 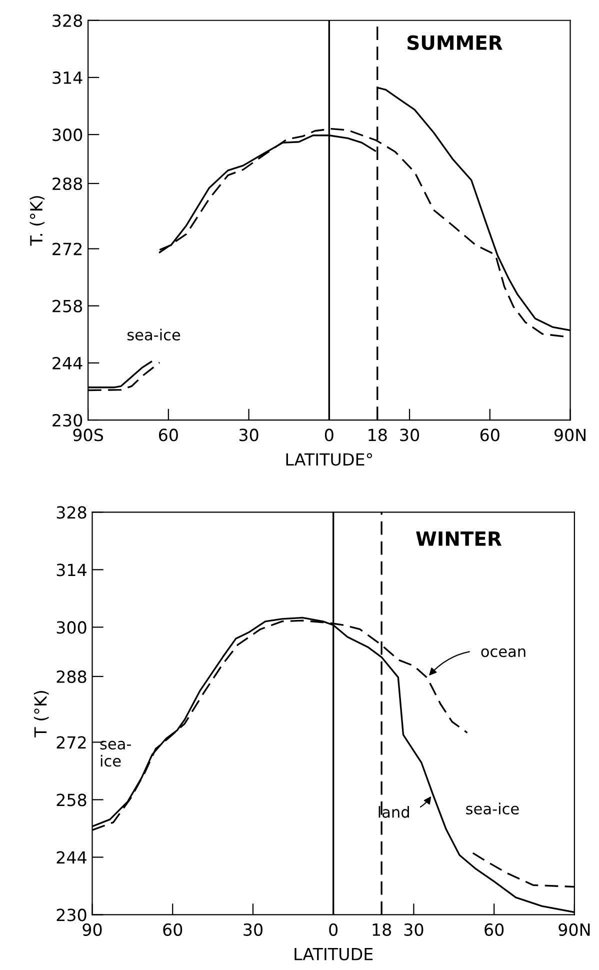 What do you see at coordinates (329, 459) in the screenshot?
I see `x-axis-title: LATITUDE°` at bounding box center [329, 459].